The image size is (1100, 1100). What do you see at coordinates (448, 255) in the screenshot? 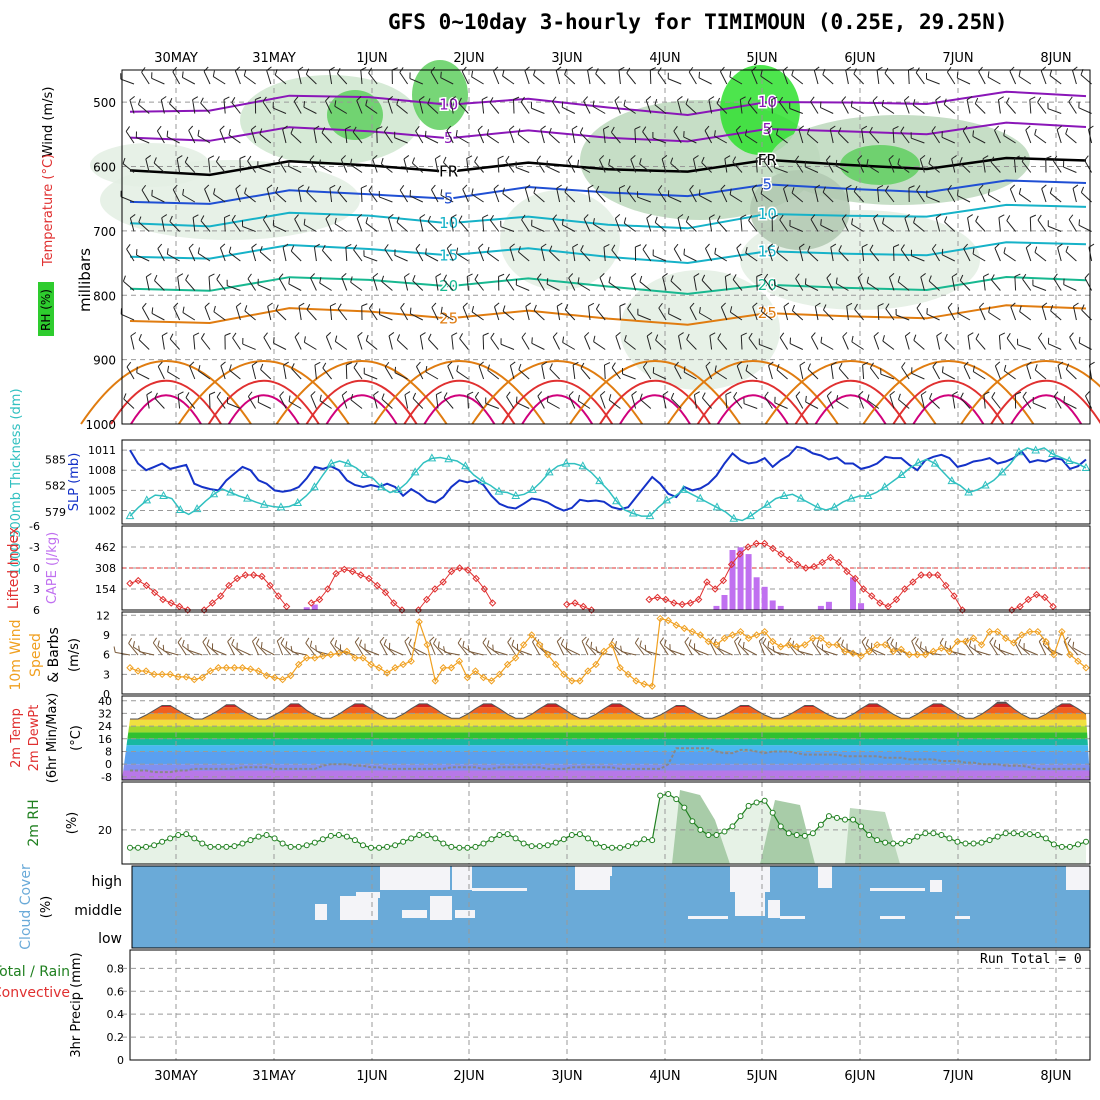
I see `isotherm-label: 15` at bounding box center [448, 255].